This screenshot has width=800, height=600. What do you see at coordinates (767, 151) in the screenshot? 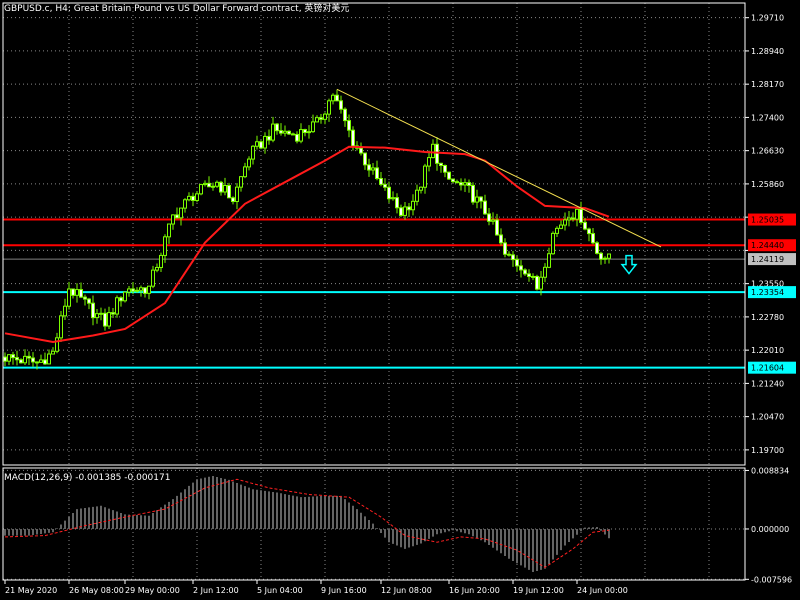
I see `price-tick-label: 1.26630` at bounding box center [767, 151].